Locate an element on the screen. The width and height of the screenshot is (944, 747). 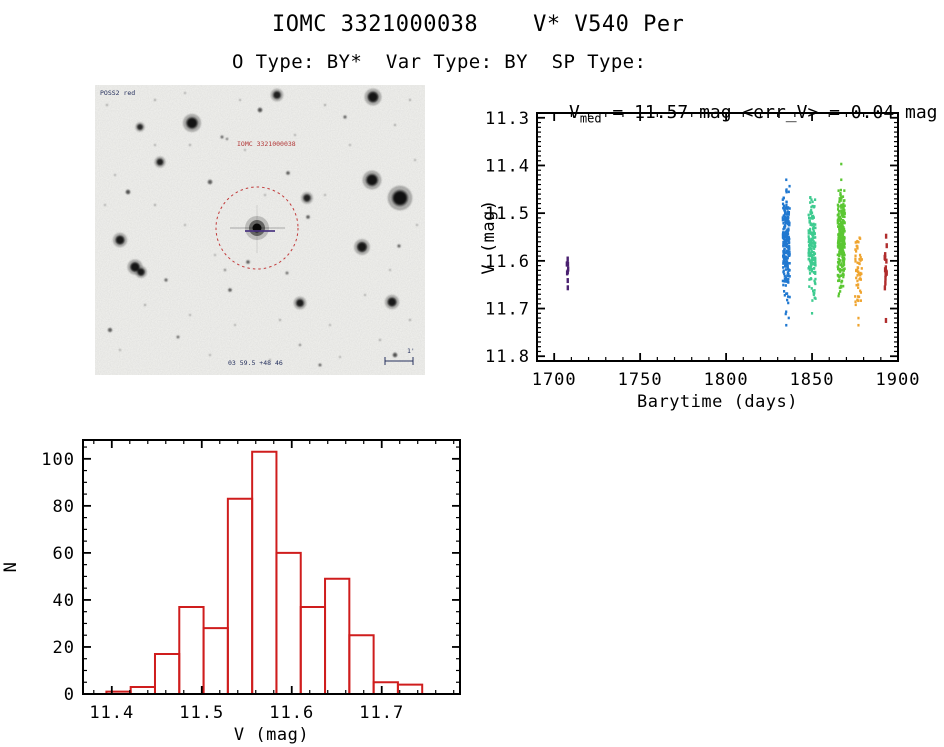
x-tick-label: 1850 is located at coordinates (812, 380).